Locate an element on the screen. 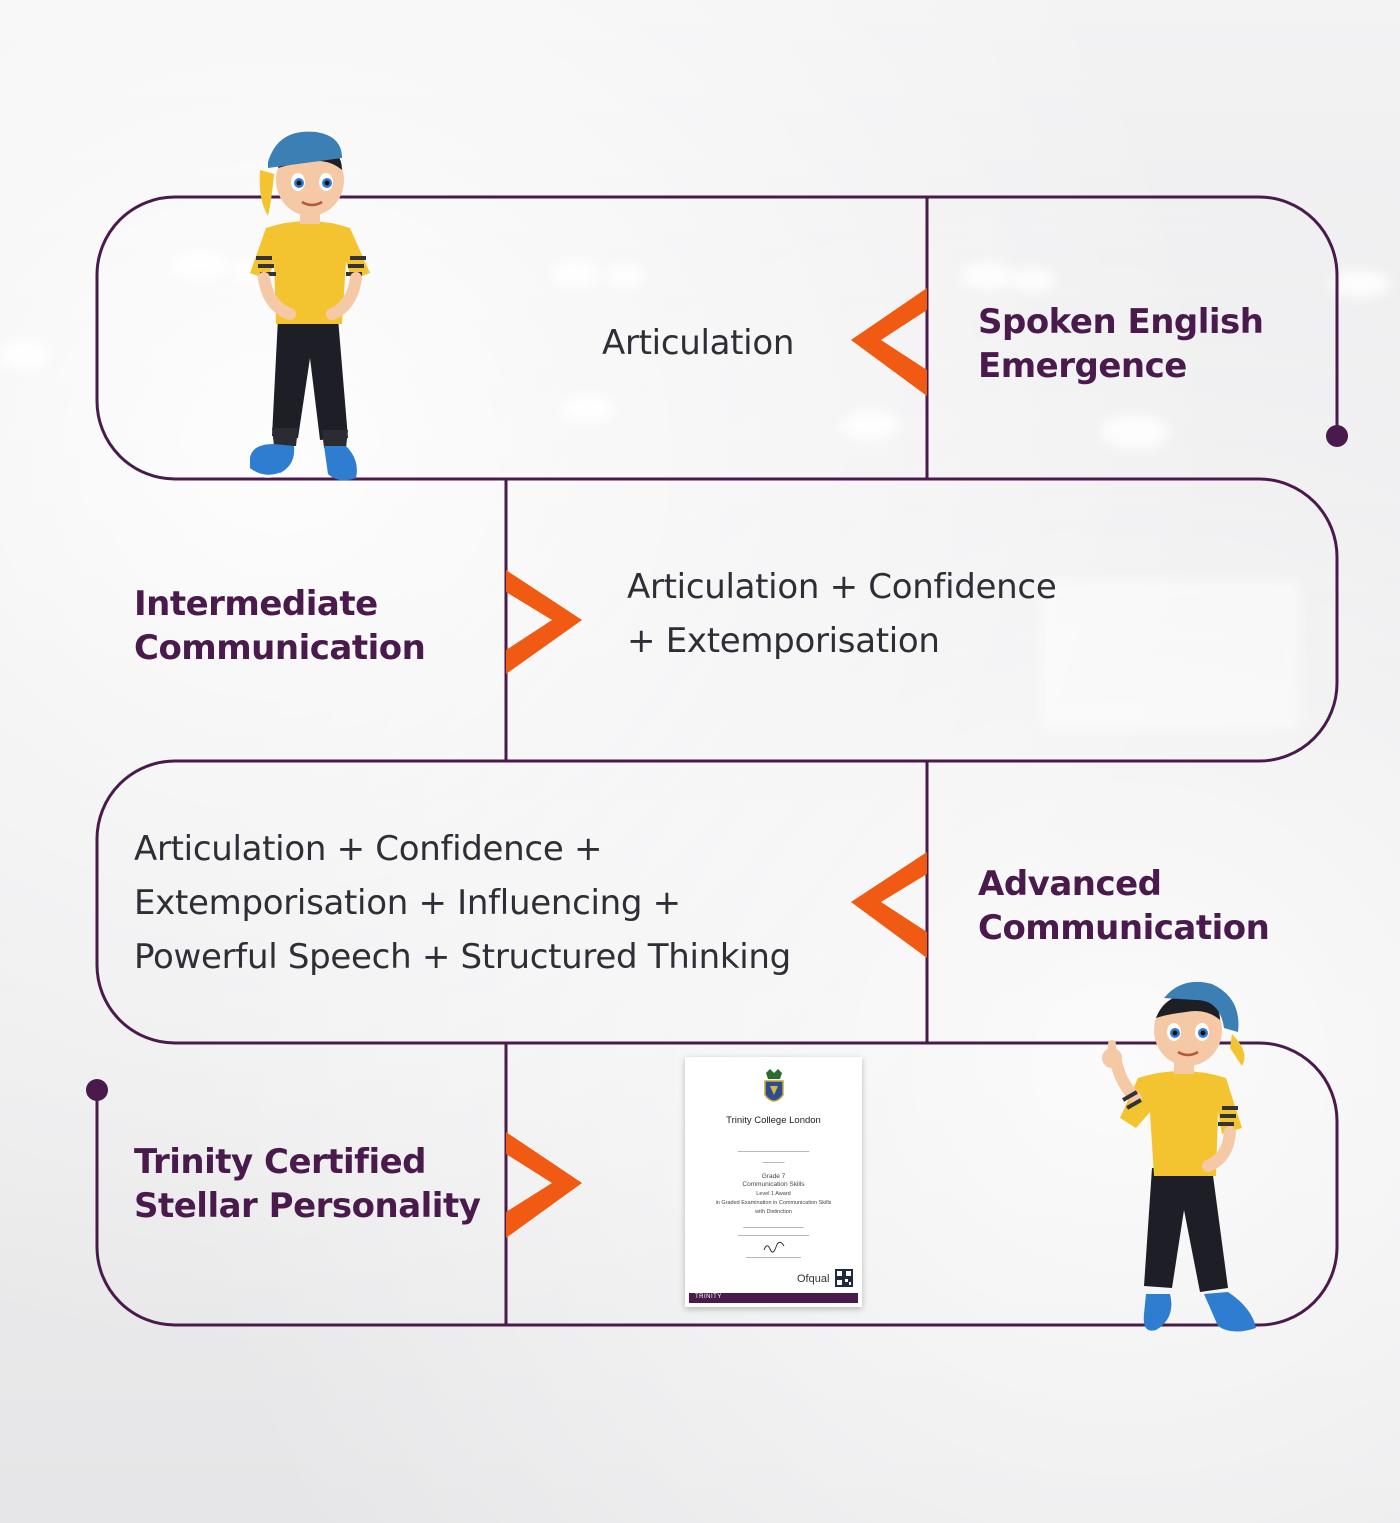 Image resolution: width=1400 pixels, height=1523 pixels. certificate-detail-line-2: ————————————— is located at coordinates (773, 1236).